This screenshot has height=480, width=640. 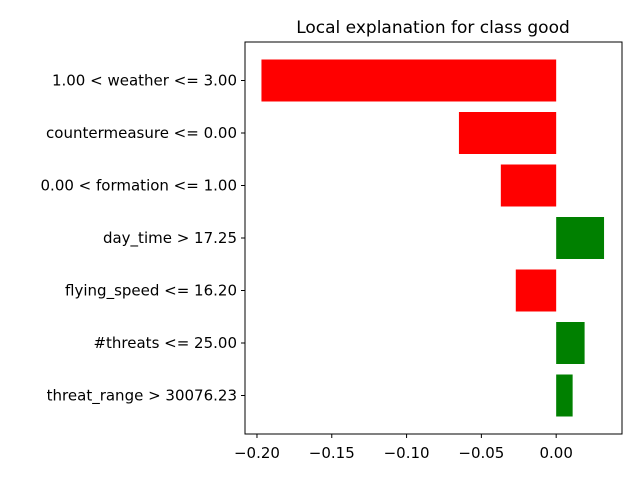 What do you see at coordinates (142, 396) in the screenshot?
I see `y-tick-label: threat_range > 30076.23` at bounding box center [142, 396].